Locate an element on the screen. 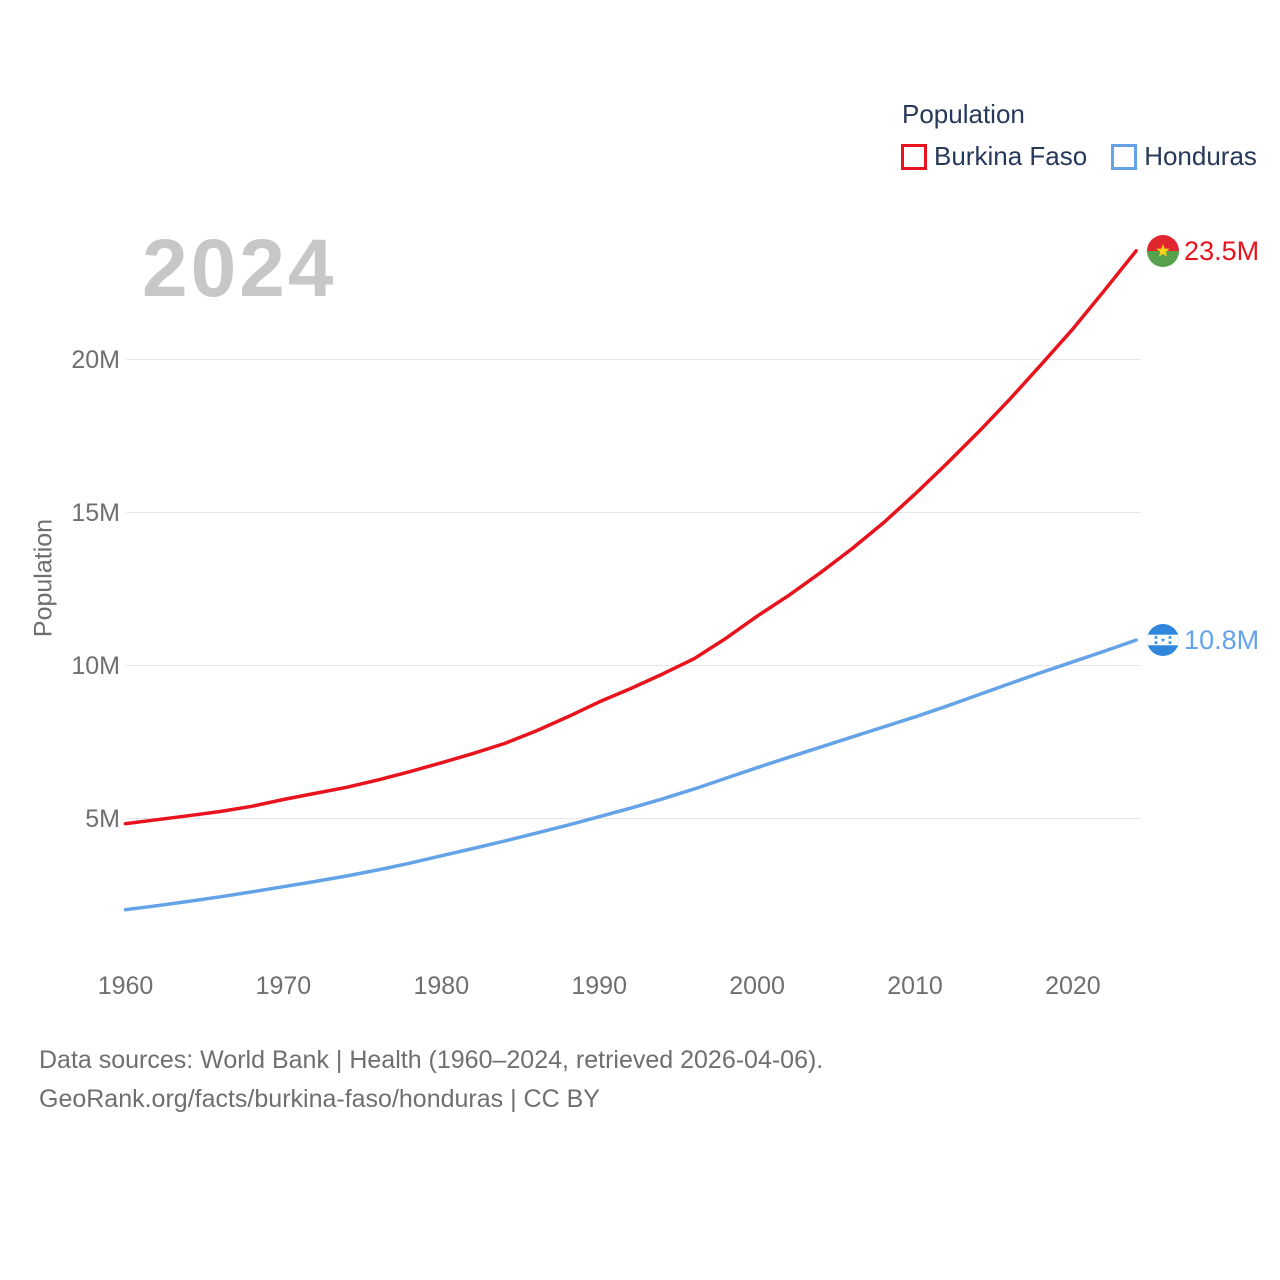 The image size is (1280, 1280). x-tick-label-1970: 1970 is located at coordinates (283, 986).